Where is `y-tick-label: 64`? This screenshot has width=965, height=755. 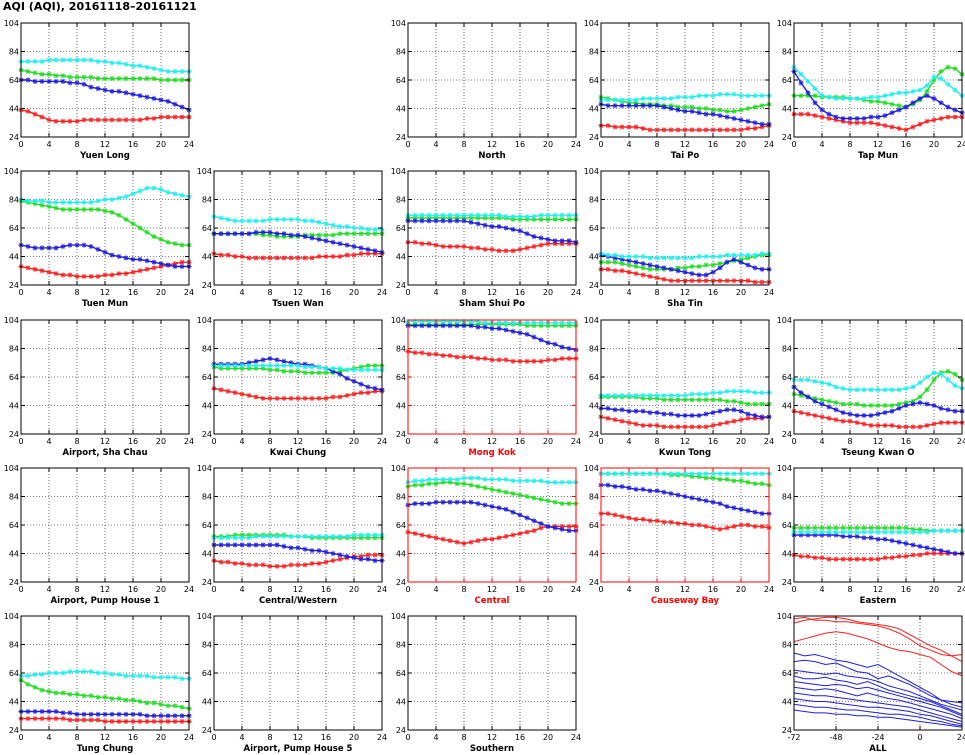
y-tick-label: 64 is located at coordinates (401, 377).